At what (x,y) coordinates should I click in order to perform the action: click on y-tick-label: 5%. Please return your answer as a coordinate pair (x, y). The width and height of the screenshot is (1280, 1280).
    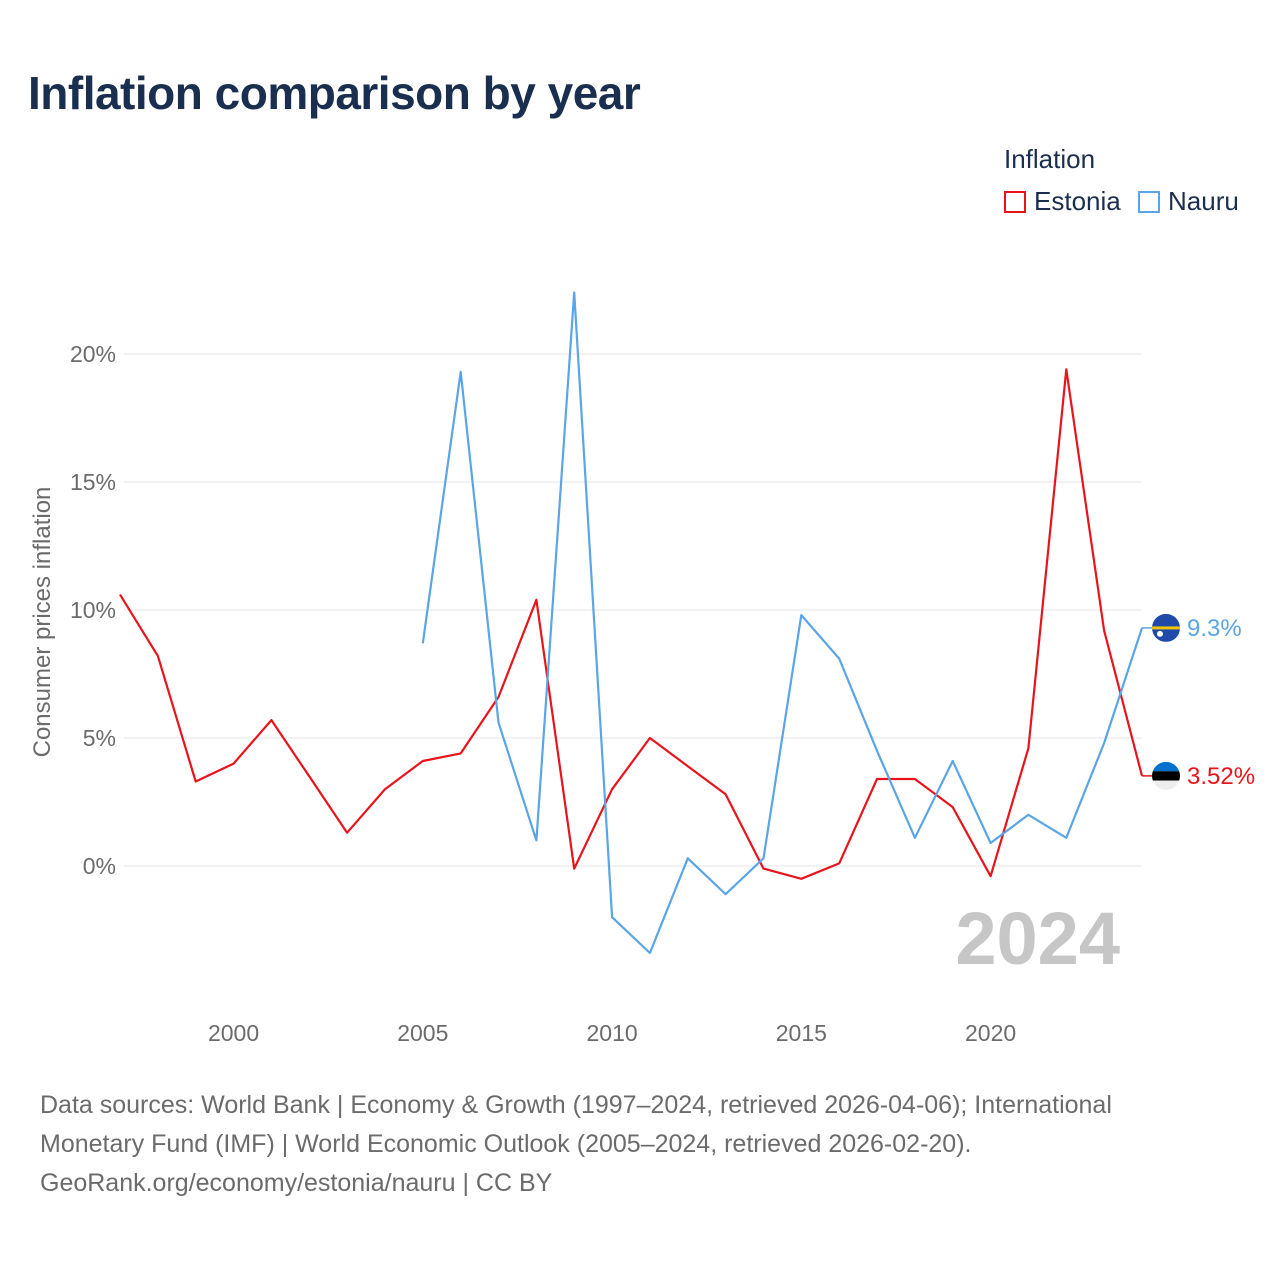
    Looking at the image, I should click on (99, 738).